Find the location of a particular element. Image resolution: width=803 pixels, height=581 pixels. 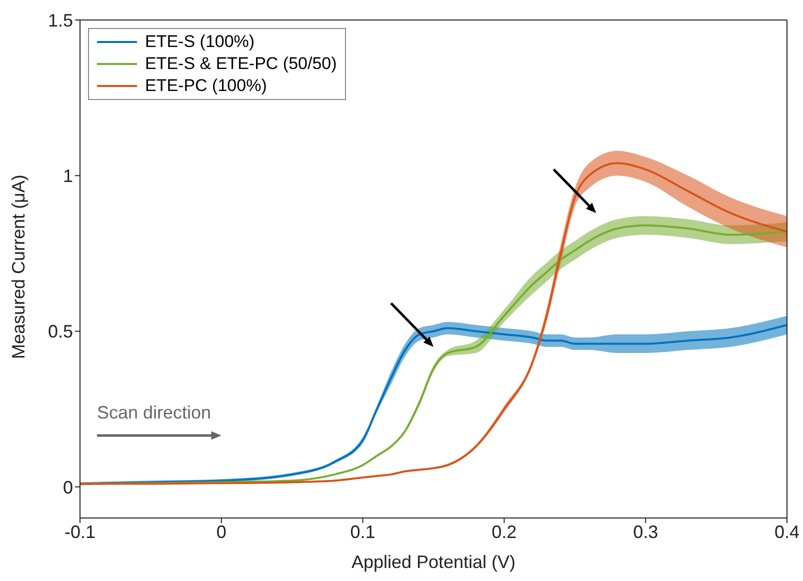

legend-label: ETE-PC (100%) is located at coordinates (206, 86).